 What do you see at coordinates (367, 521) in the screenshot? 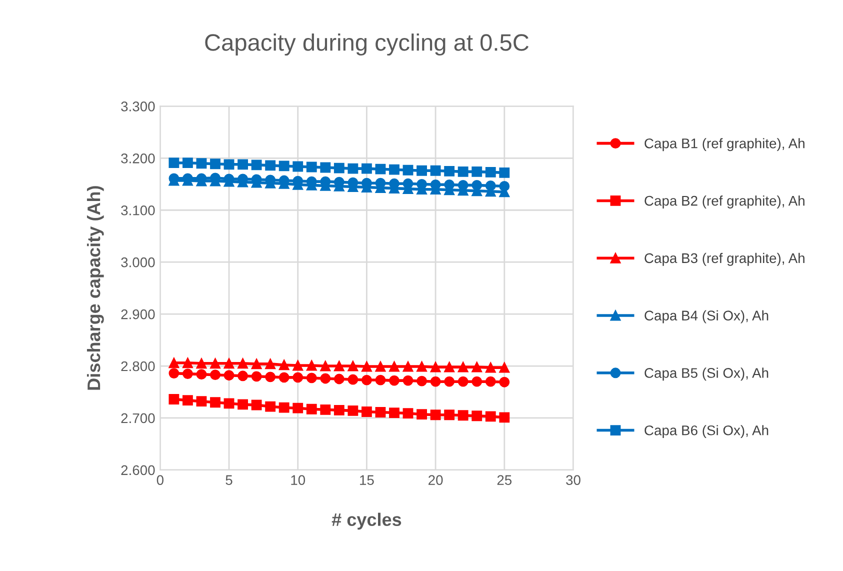
I see `x-axis-title: # cycles` at bounding box center [367, 521].